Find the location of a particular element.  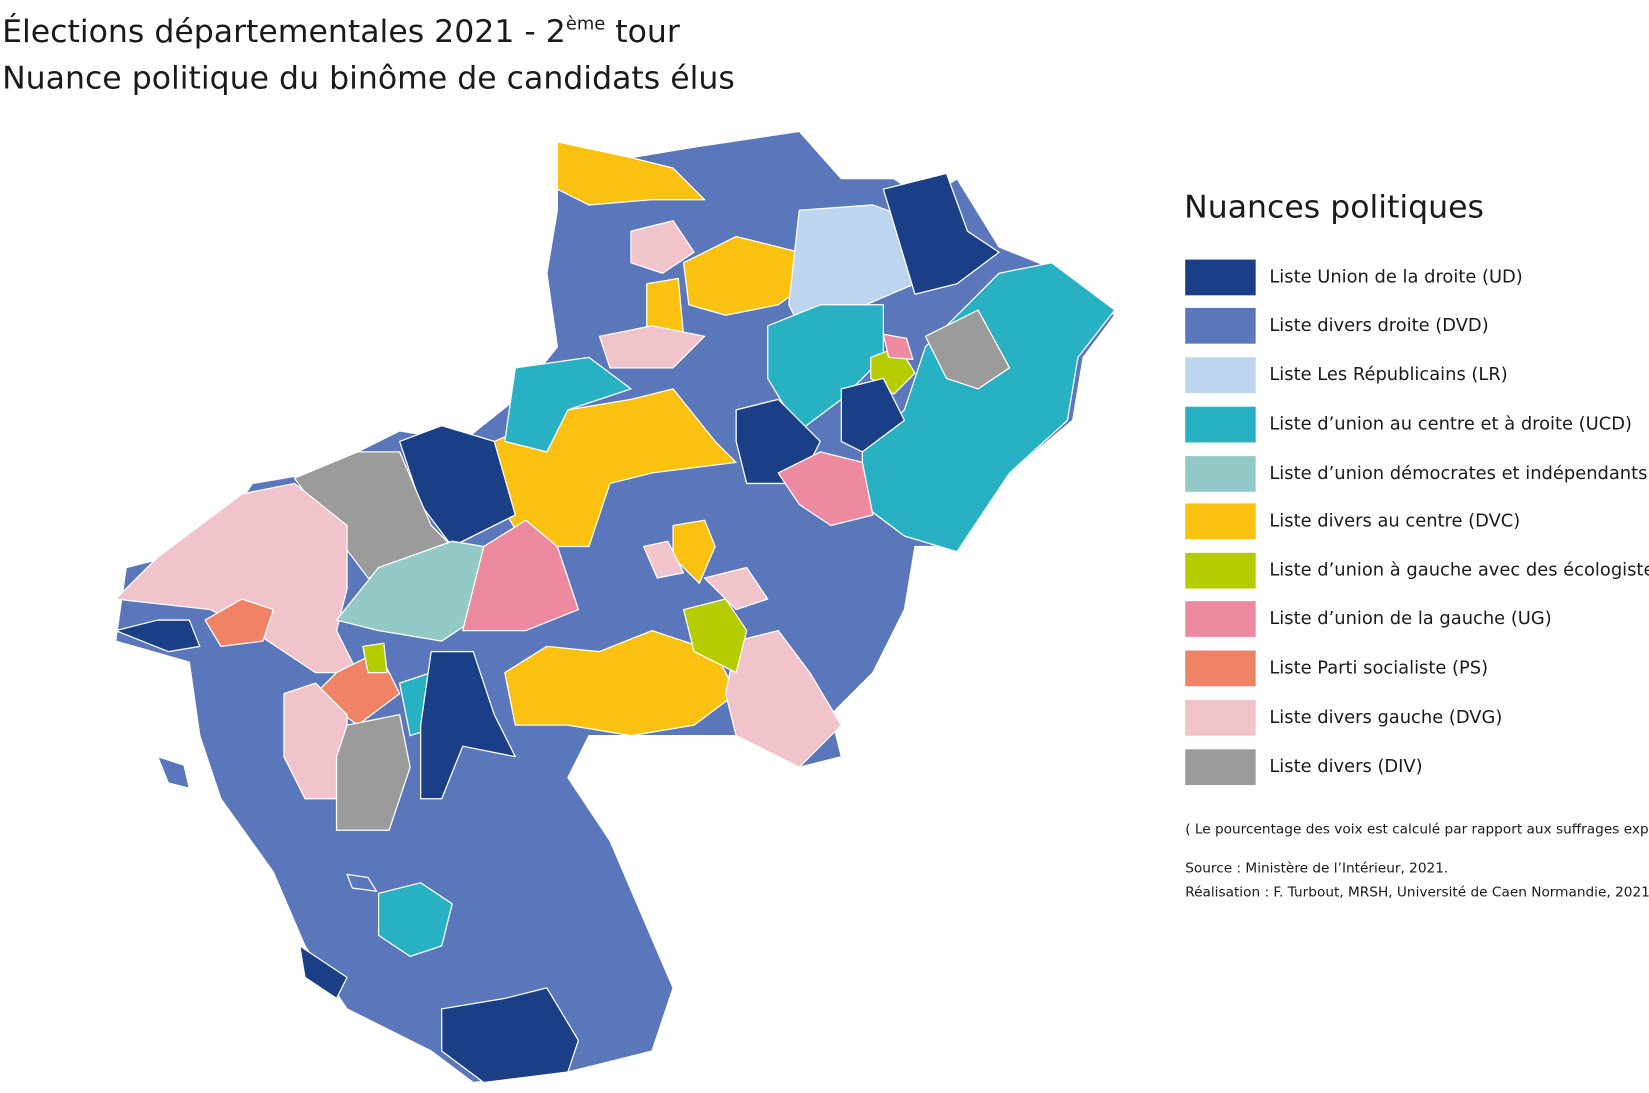

legend-label: Liste Les Républicains (LR) is located at coordinates (1388, 374).